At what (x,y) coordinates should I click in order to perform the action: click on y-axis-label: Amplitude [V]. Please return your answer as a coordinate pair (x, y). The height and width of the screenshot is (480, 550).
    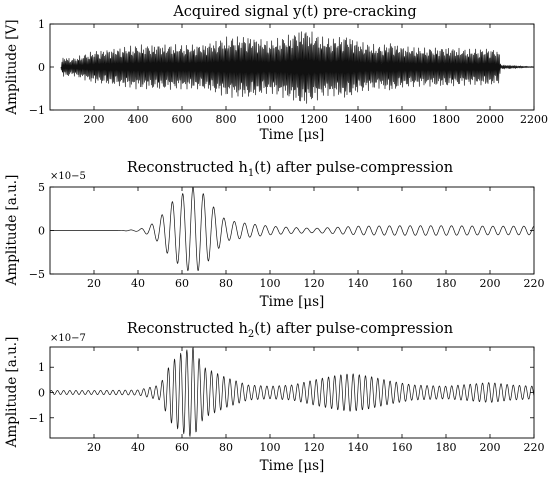
    Looking at the image, I should click on (12, 67).